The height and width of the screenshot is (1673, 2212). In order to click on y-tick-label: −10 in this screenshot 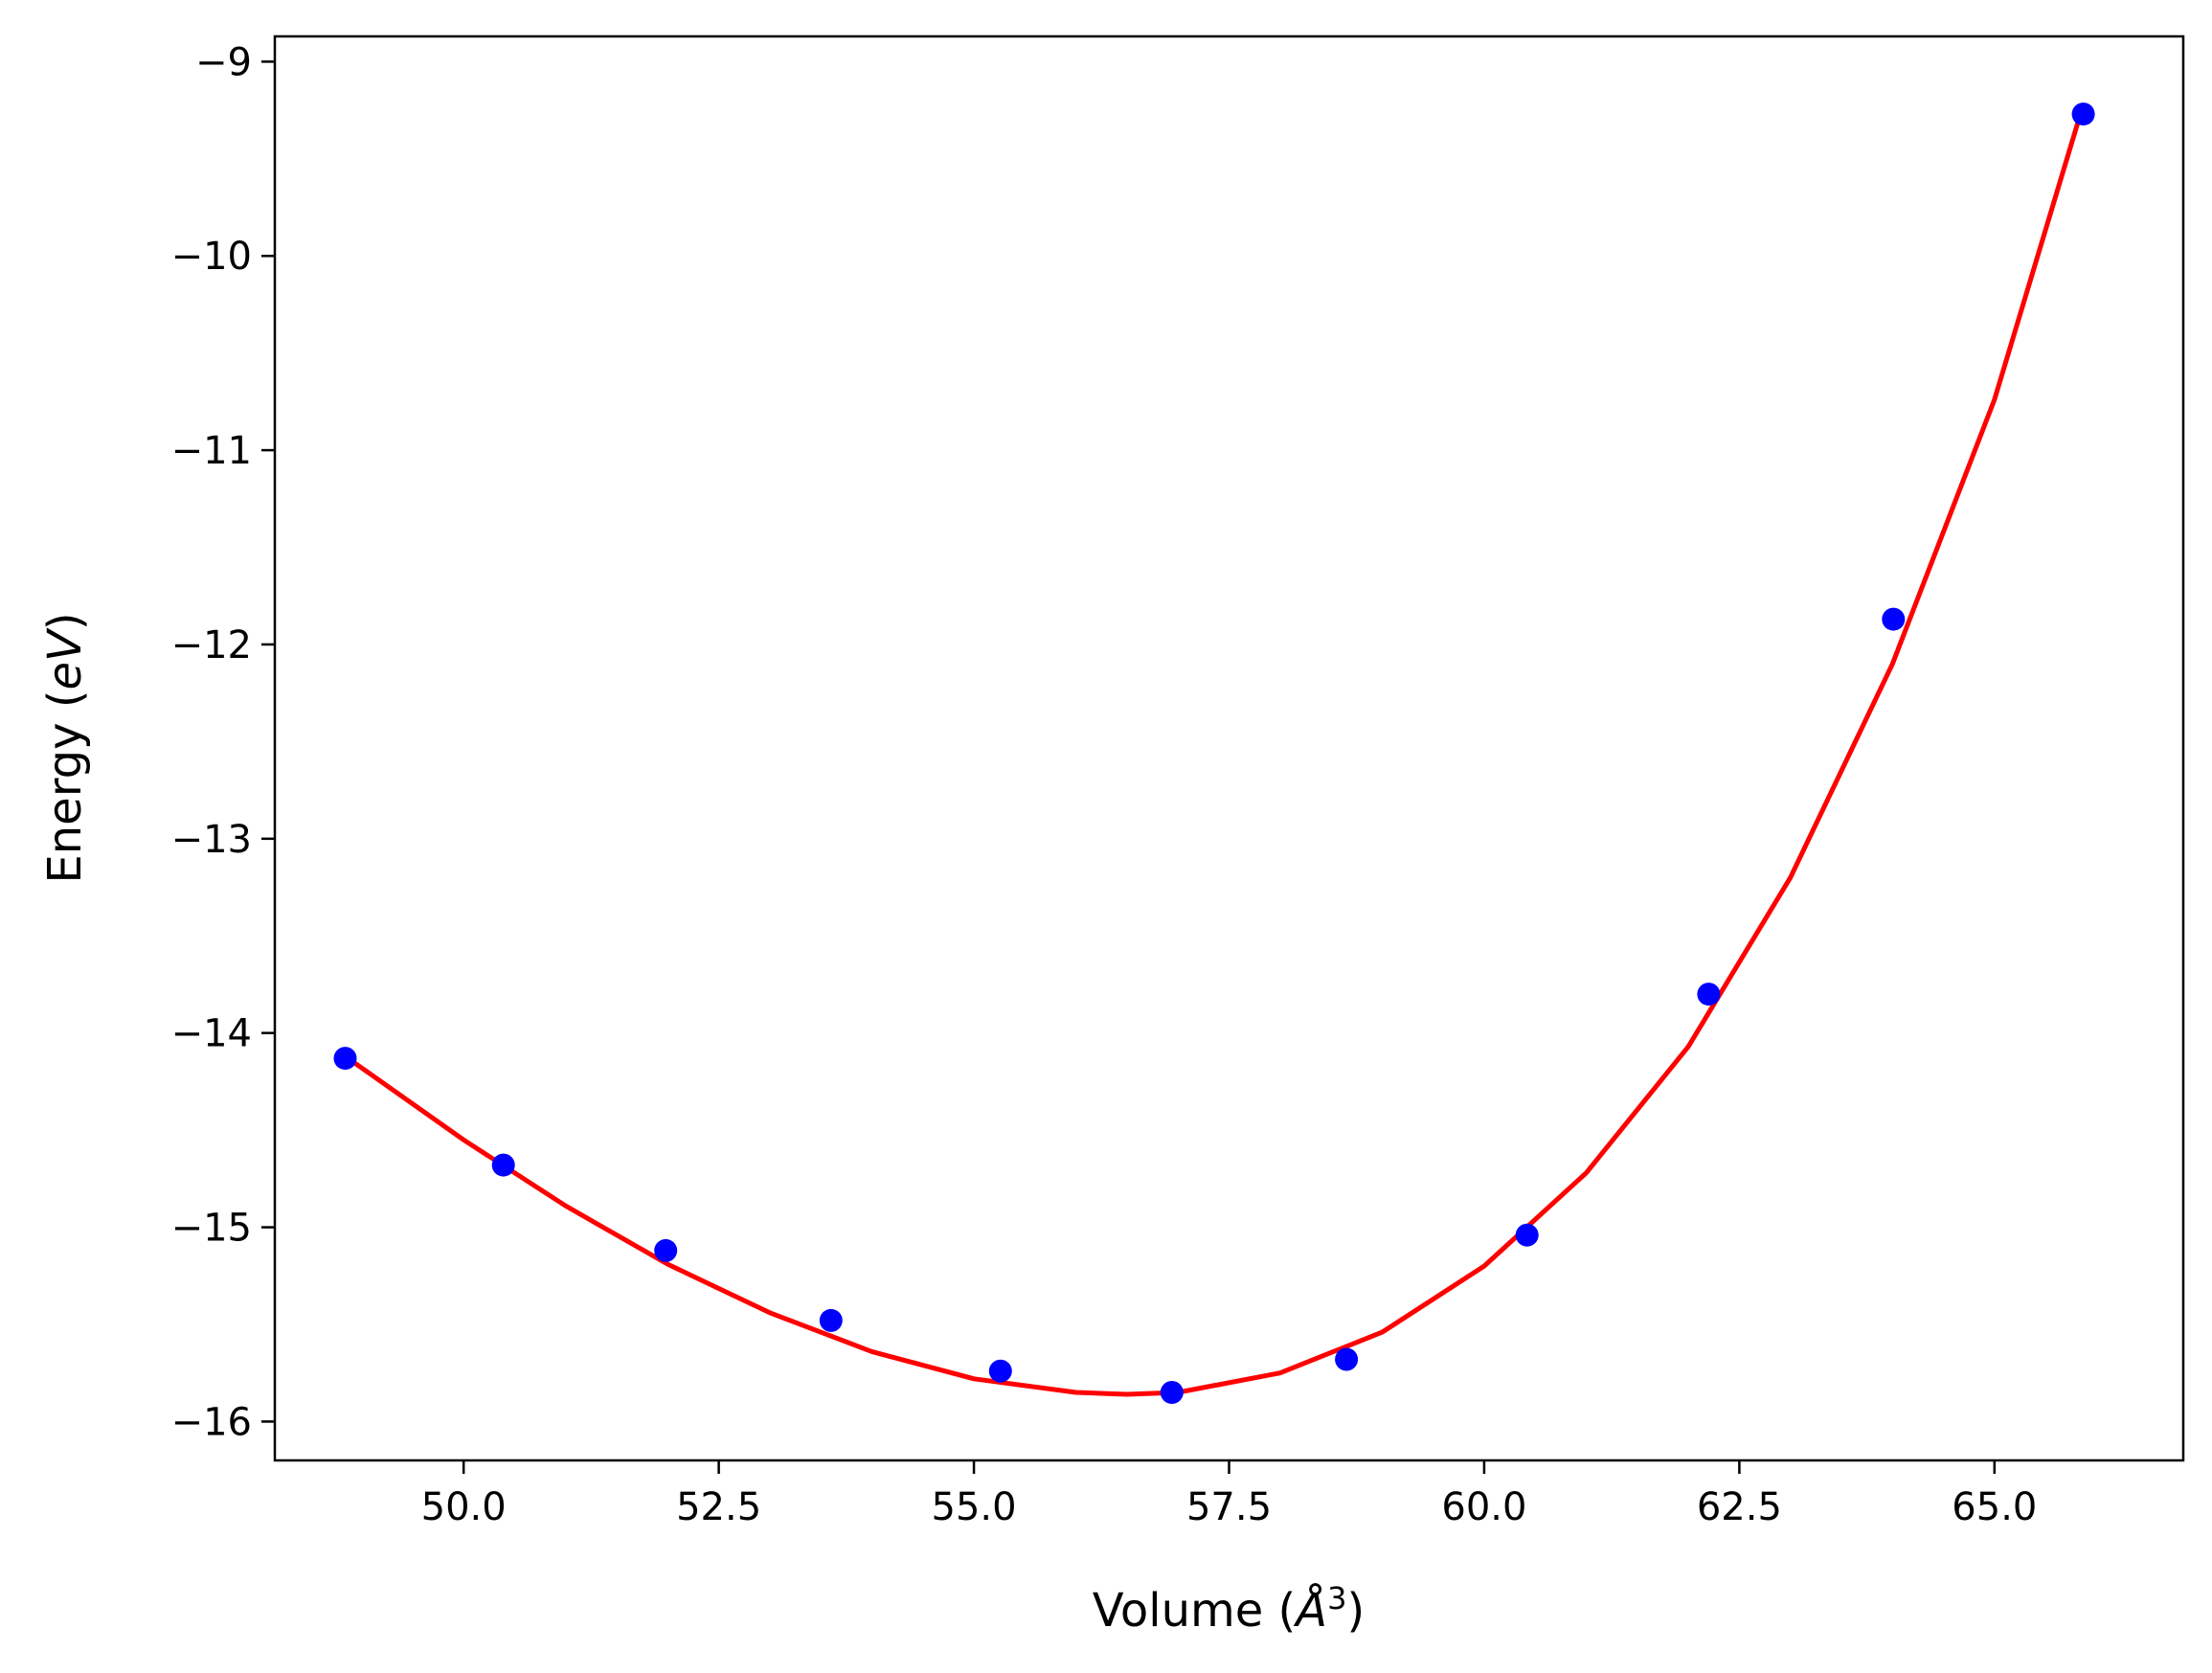, I will do `click(211, 257)`.